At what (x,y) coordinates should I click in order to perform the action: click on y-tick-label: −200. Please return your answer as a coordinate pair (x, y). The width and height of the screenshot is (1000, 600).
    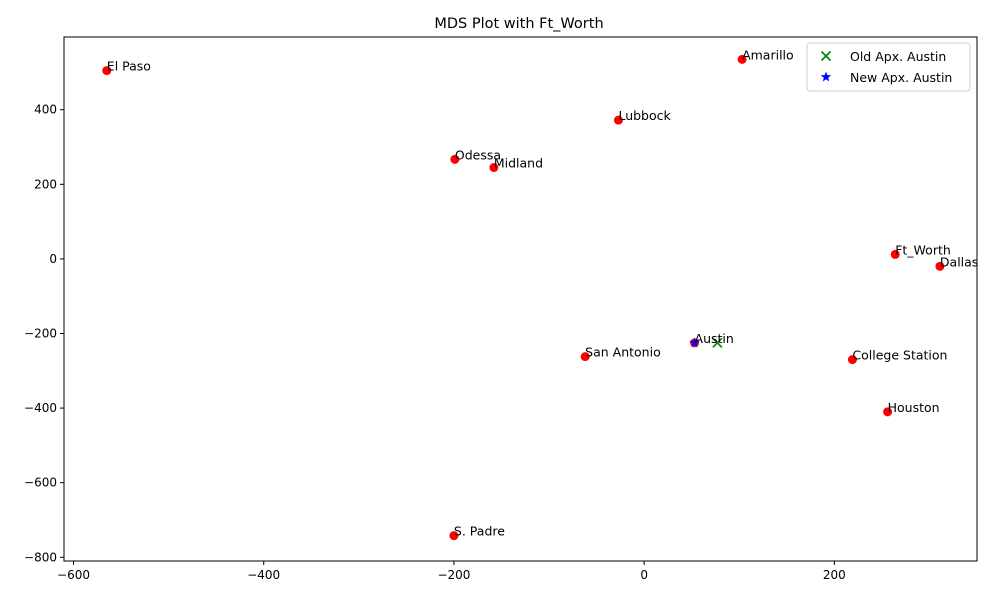
    Looking at the image, I should click on (40, 333).